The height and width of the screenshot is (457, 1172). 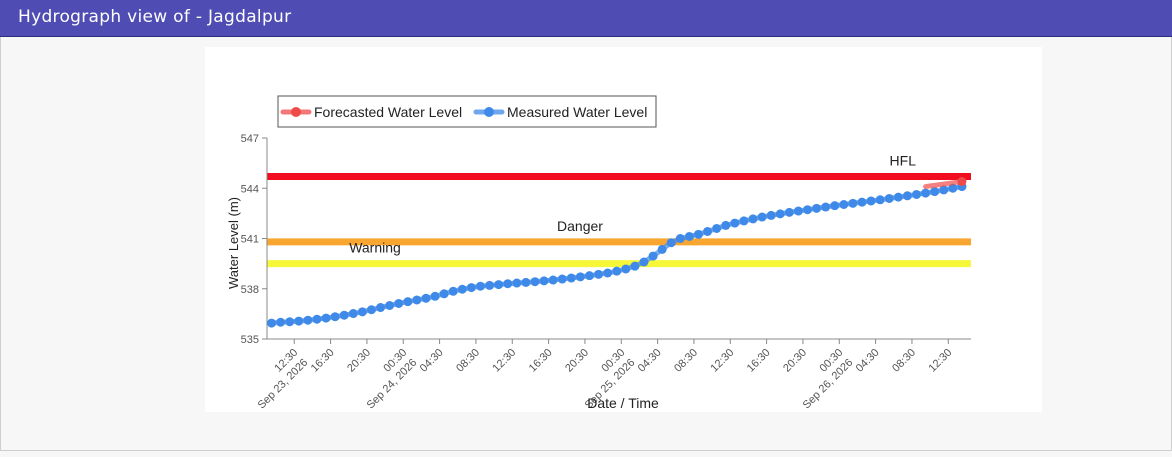 I want to click on x-axis-title: Date / Time, so click(x=623, y=403).